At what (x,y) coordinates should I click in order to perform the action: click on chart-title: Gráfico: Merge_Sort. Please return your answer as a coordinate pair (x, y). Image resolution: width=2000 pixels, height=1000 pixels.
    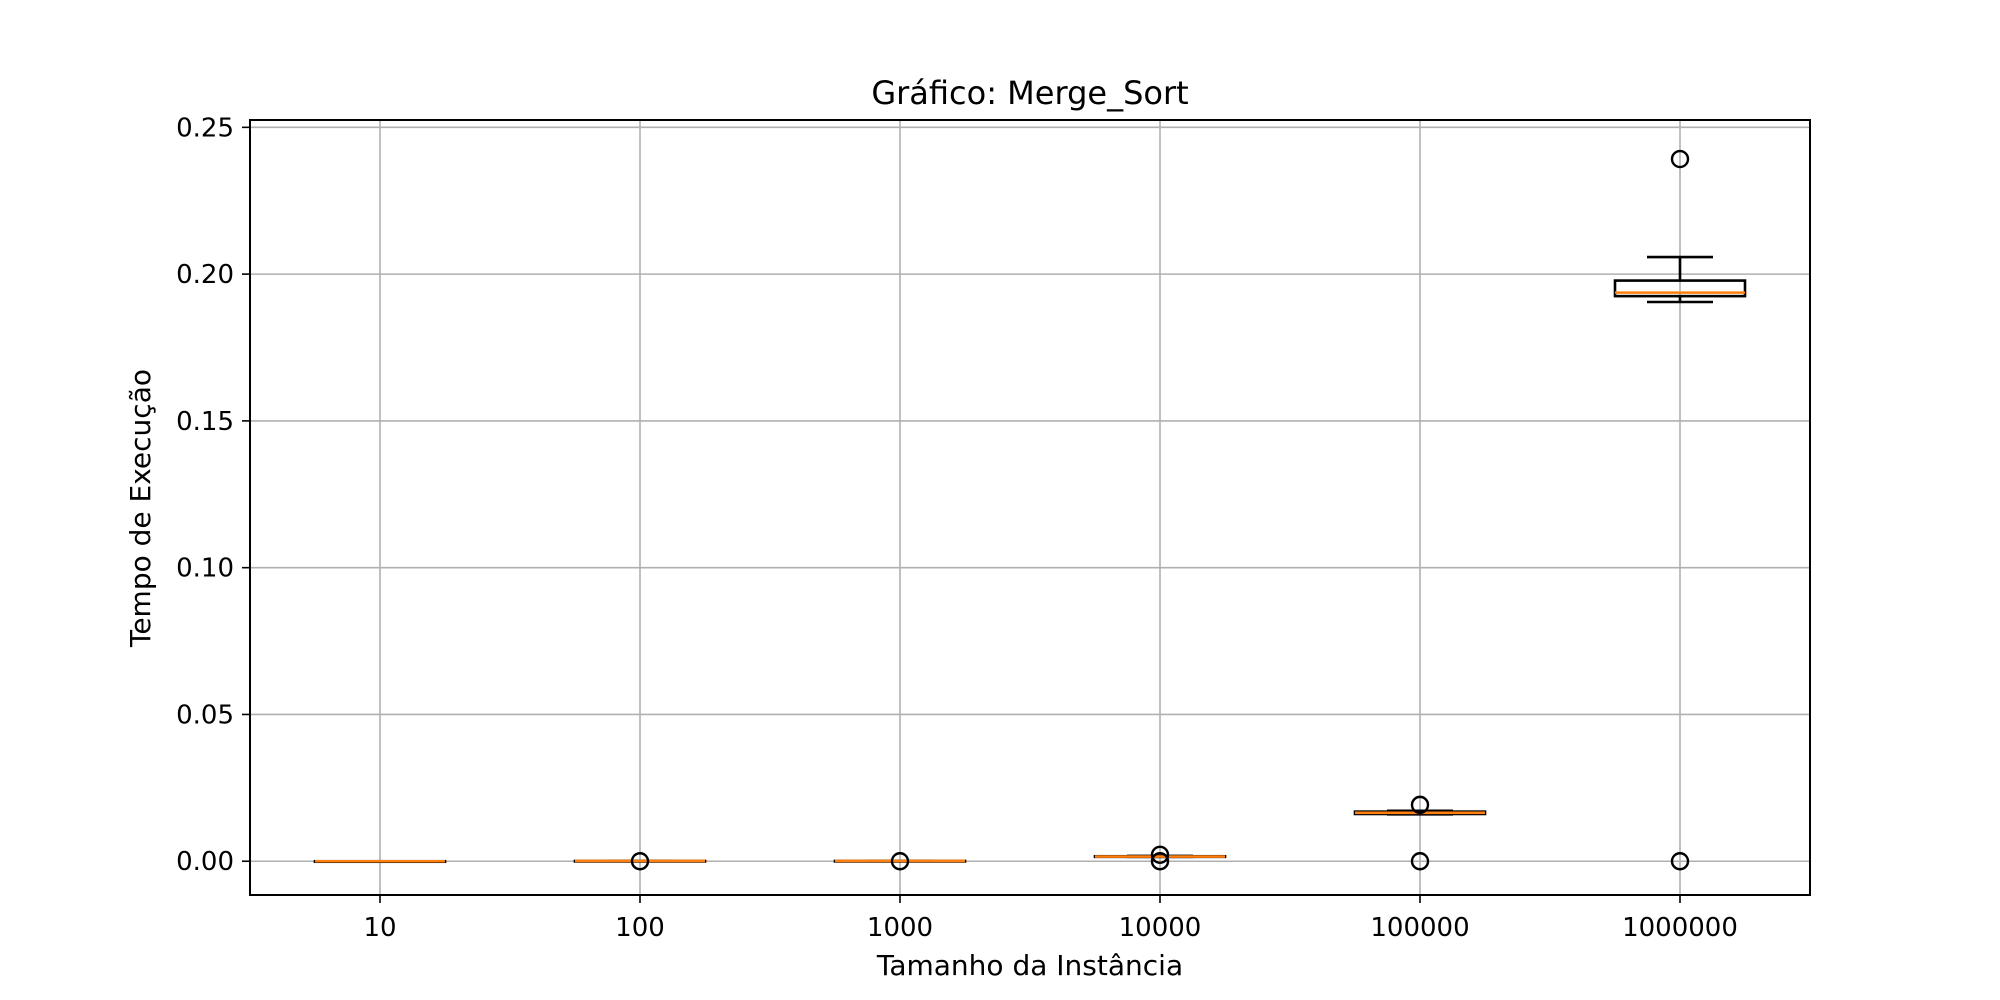
    Looking at the image, I should click on (1029, 93).